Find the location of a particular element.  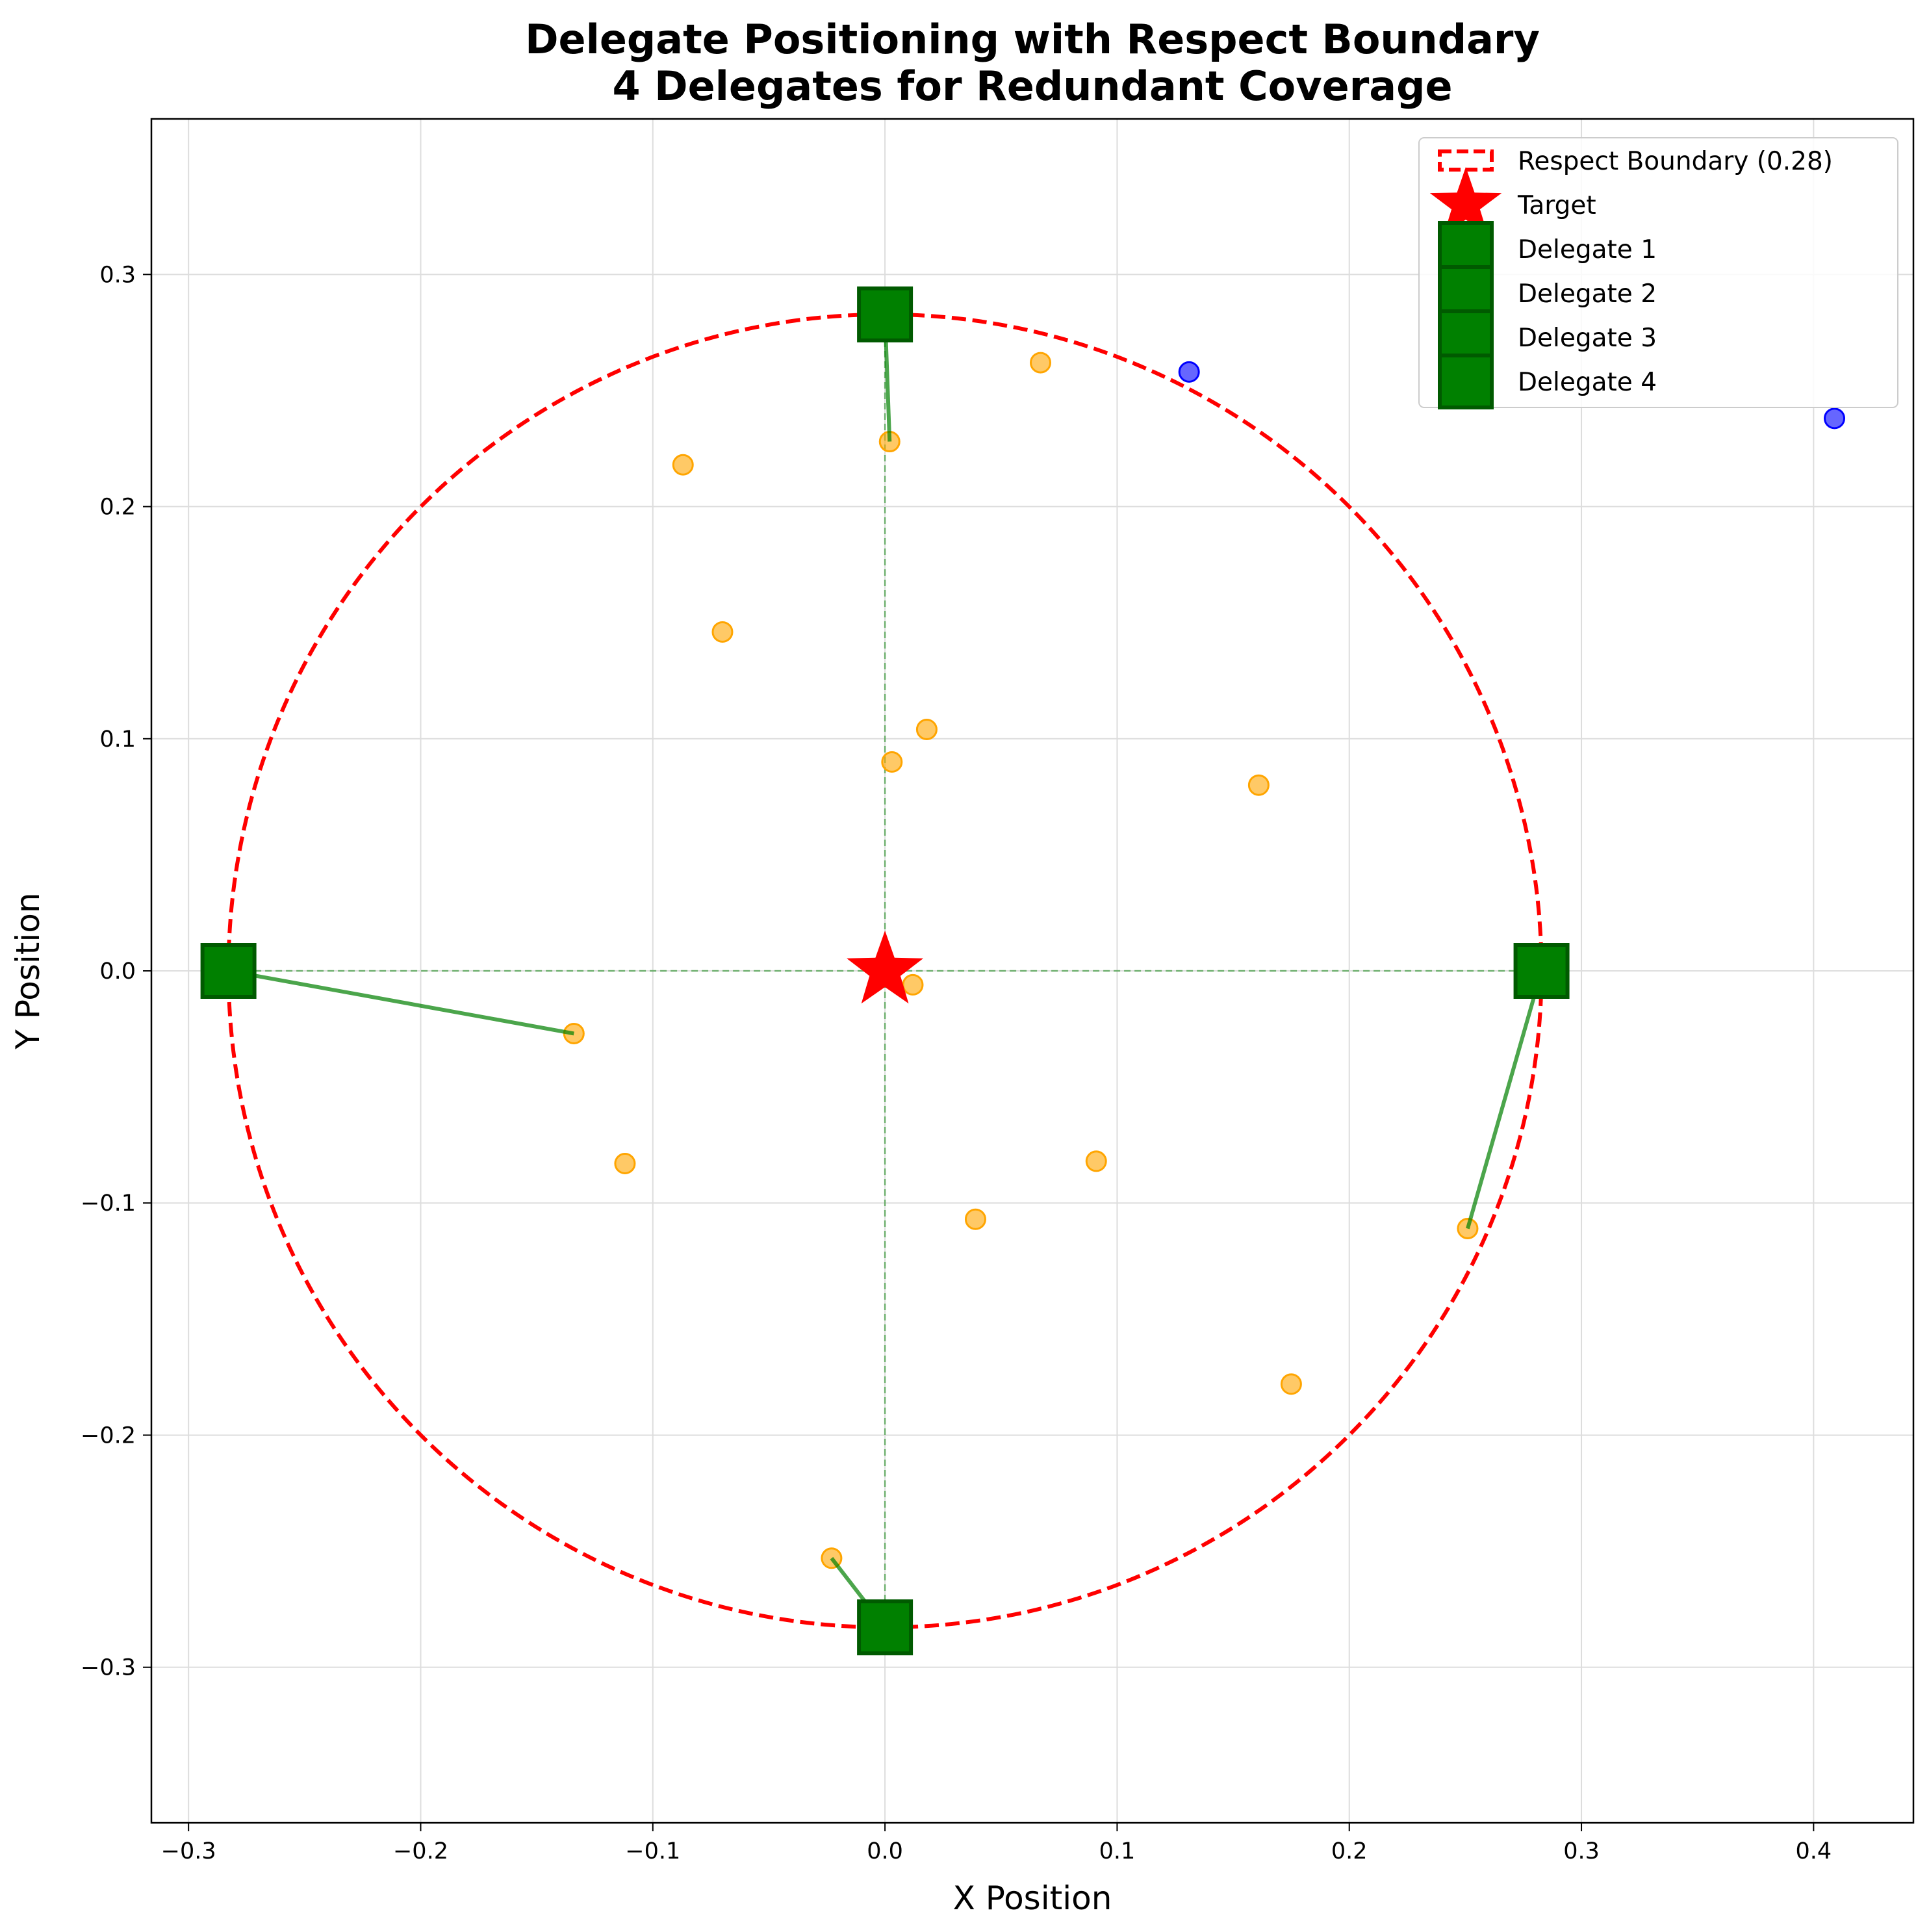

y-tick-label: 0.1 is located at coordinates (117, 740).